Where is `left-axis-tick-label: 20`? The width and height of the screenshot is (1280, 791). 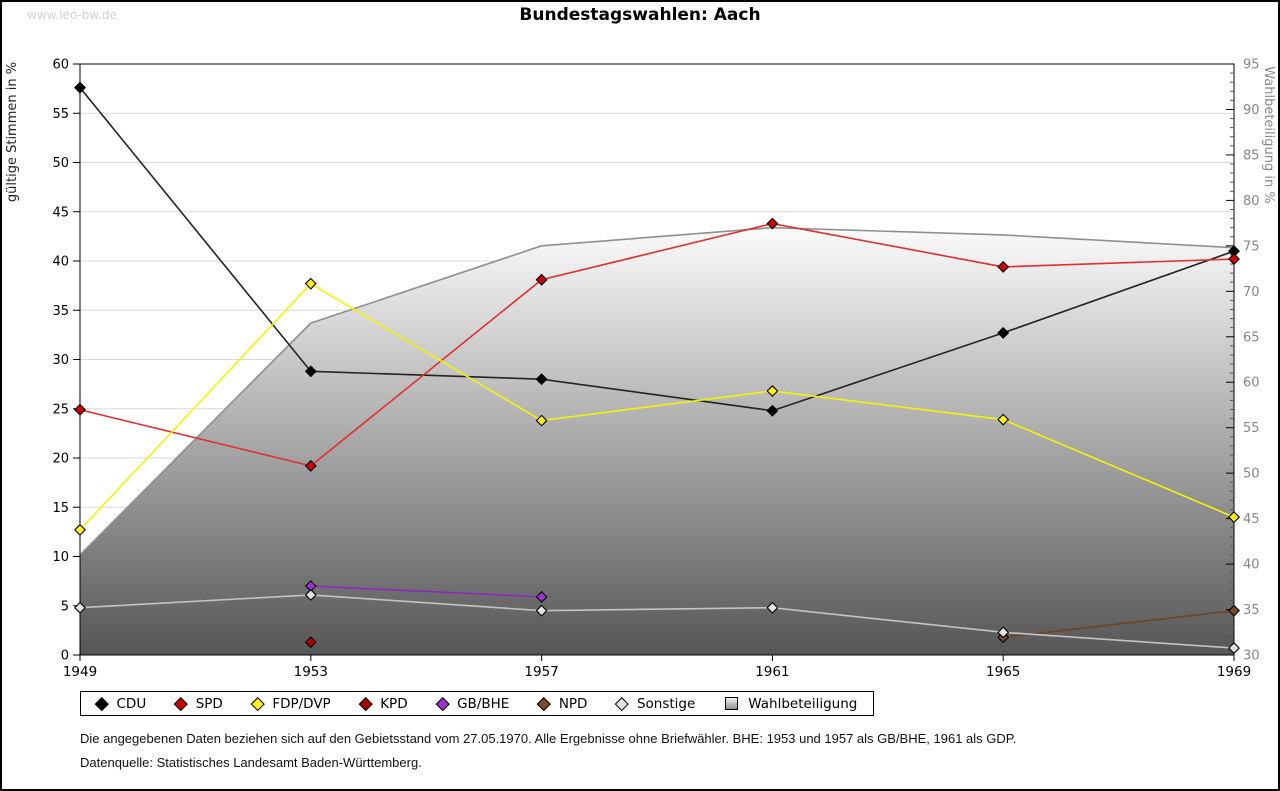
left-axis-tick-label: 20 is located at coordinates (60, 459).